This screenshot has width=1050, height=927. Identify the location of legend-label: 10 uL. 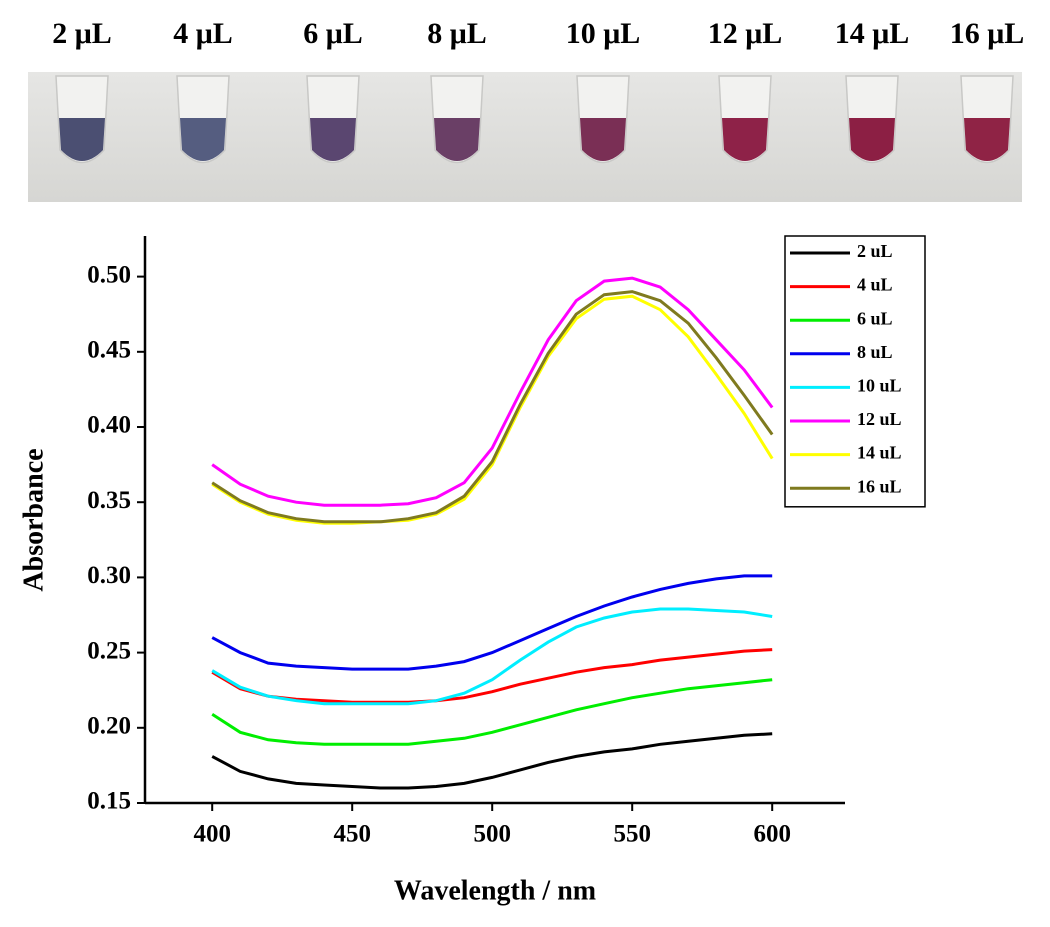
(879, 386).